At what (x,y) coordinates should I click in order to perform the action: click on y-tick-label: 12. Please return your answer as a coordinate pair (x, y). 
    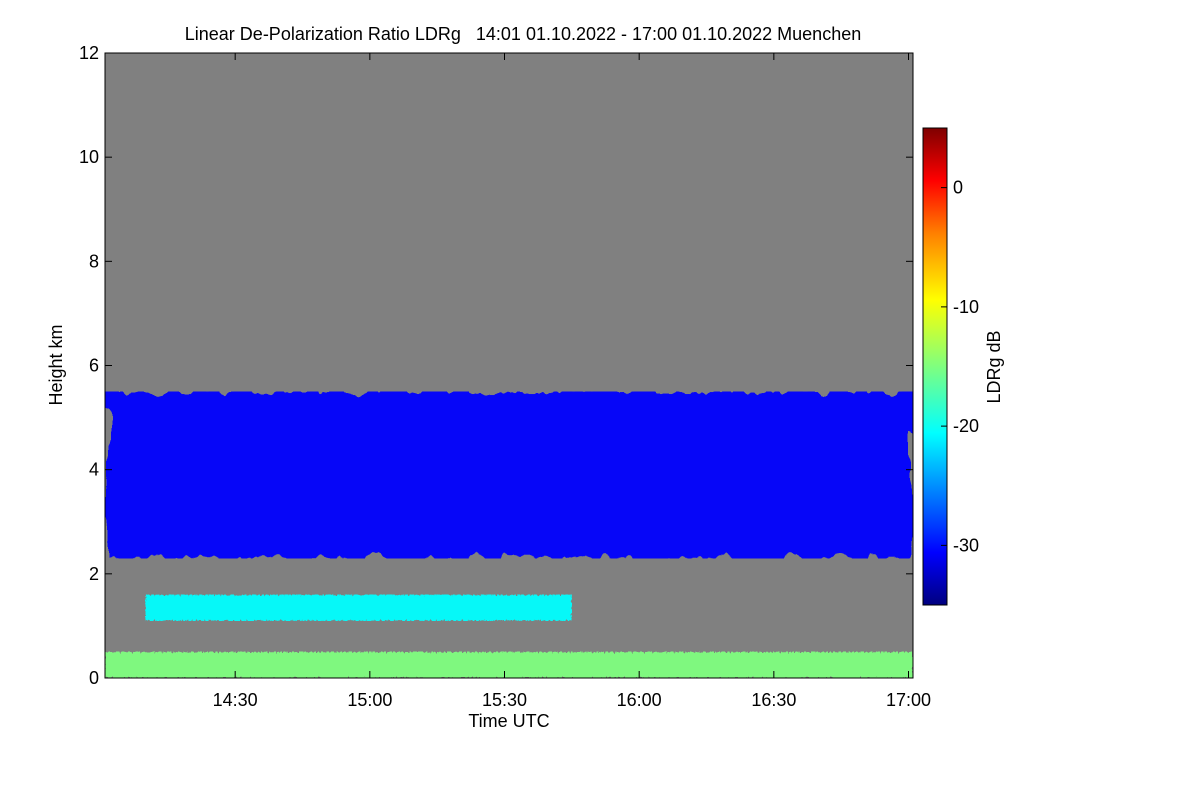
    Looking at the image, I should click on (89, 53).